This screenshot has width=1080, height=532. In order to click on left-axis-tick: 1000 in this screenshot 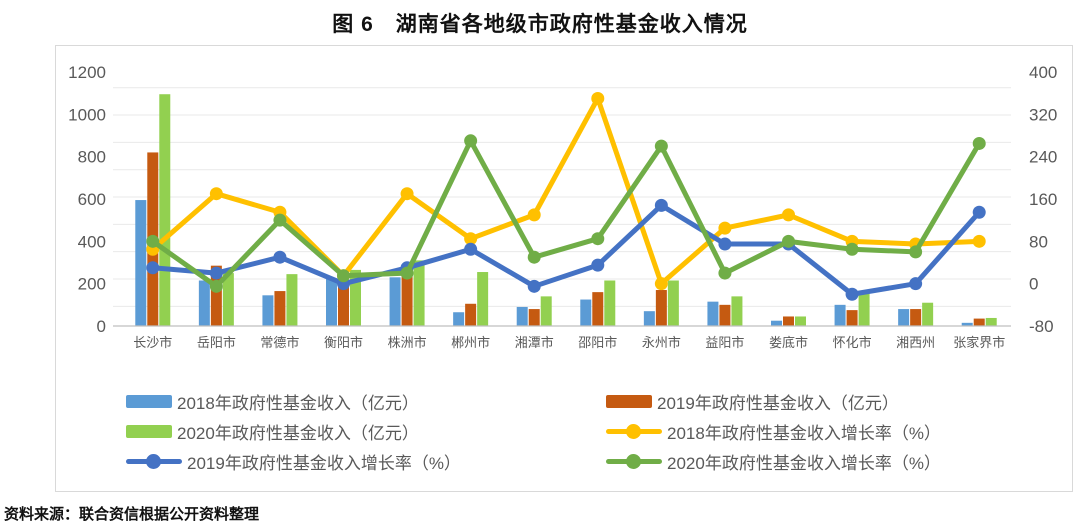, I will do `click(87, 114)`.